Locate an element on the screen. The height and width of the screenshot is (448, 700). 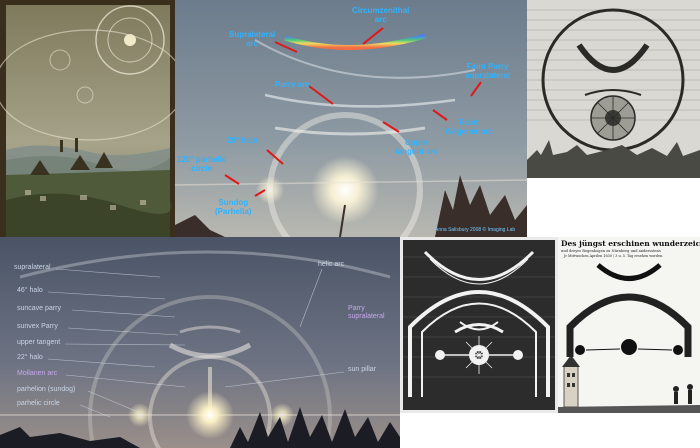
label-faint-parry: Faint Parry supralateral is located at coordinates (488, 71).